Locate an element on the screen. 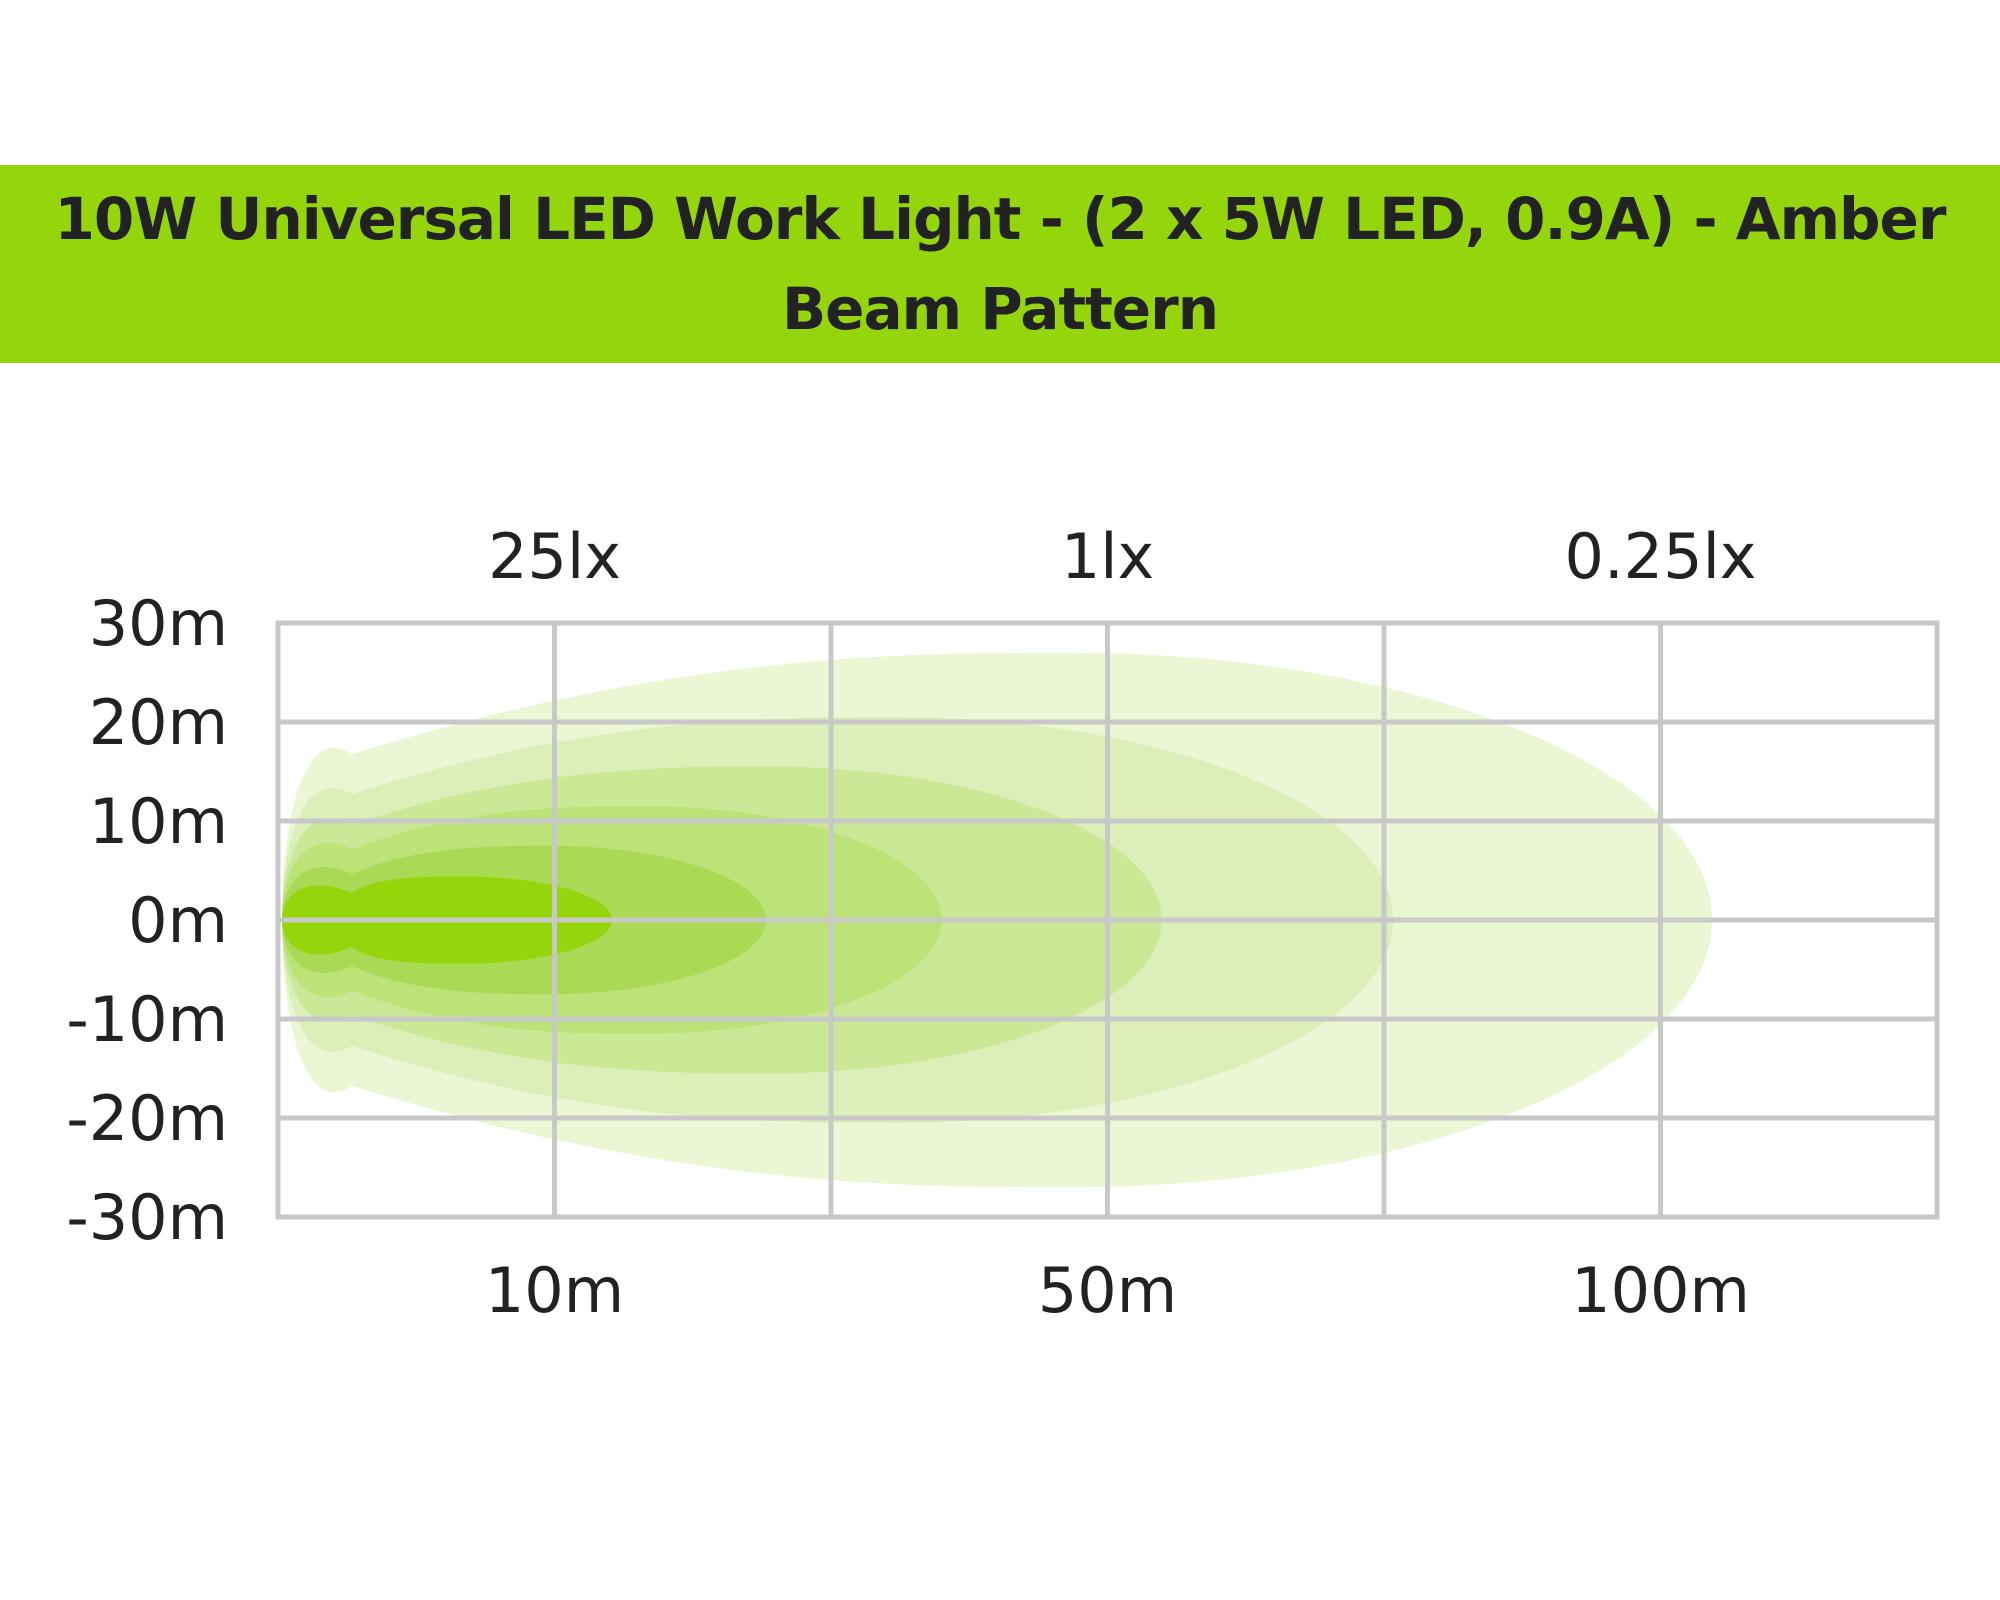 The width and height of the screenshot is (2000, 1600). y-tick-label: 20m is located at coordinates (158, 722).